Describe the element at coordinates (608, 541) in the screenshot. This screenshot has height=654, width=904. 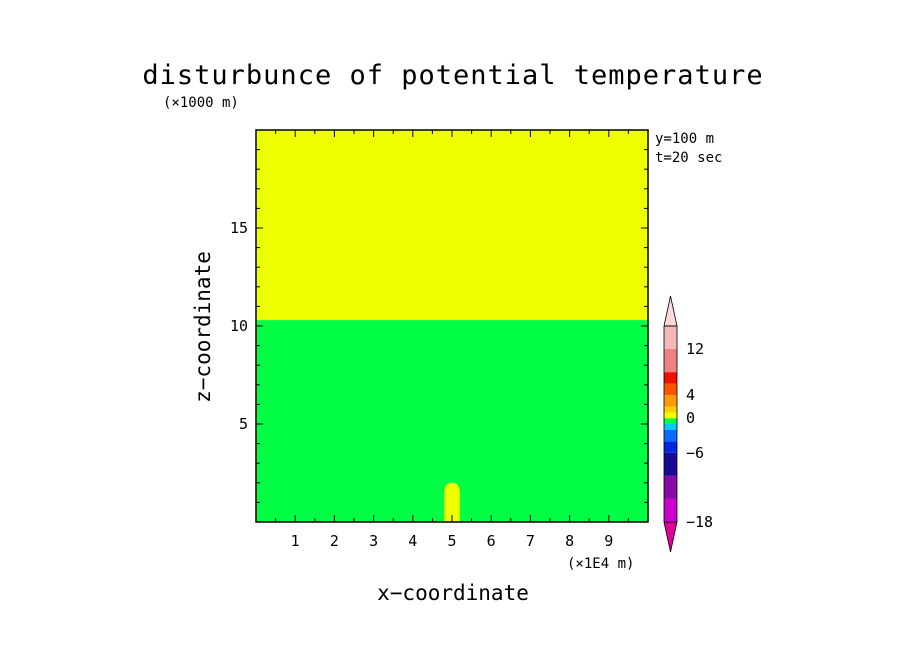
I see `x-tick-label: 9` at that location.